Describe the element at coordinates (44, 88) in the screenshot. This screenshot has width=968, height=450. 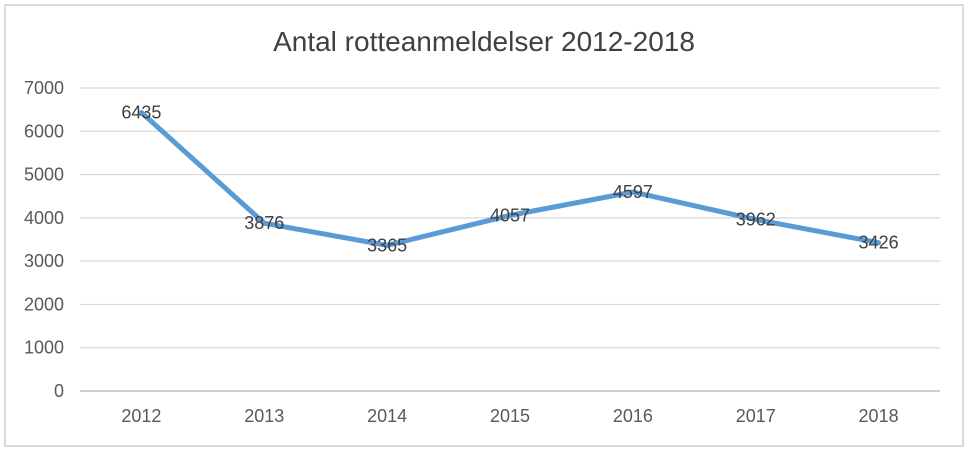
I see `y-tick-label: 7000` at that location.